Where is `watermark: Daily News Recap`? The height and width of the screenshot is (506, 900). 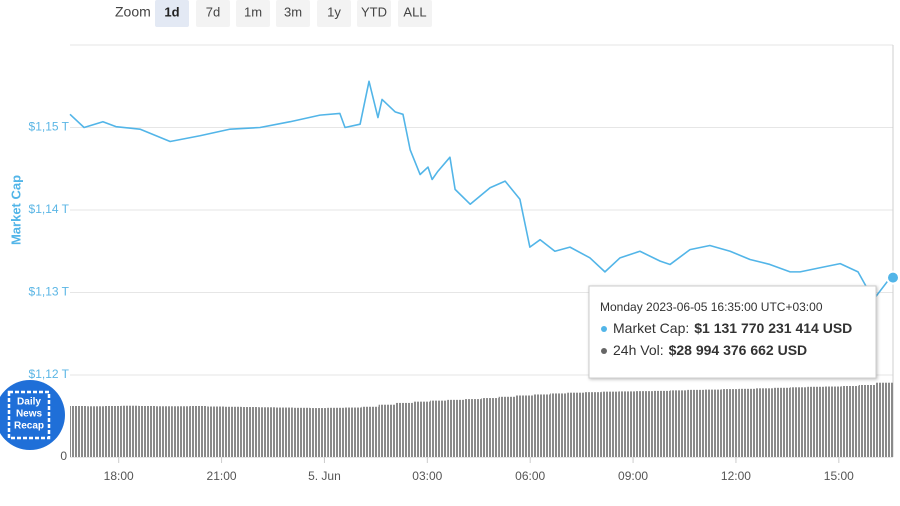
watermark: Daily News Recap is located at coordinates (32, 415).